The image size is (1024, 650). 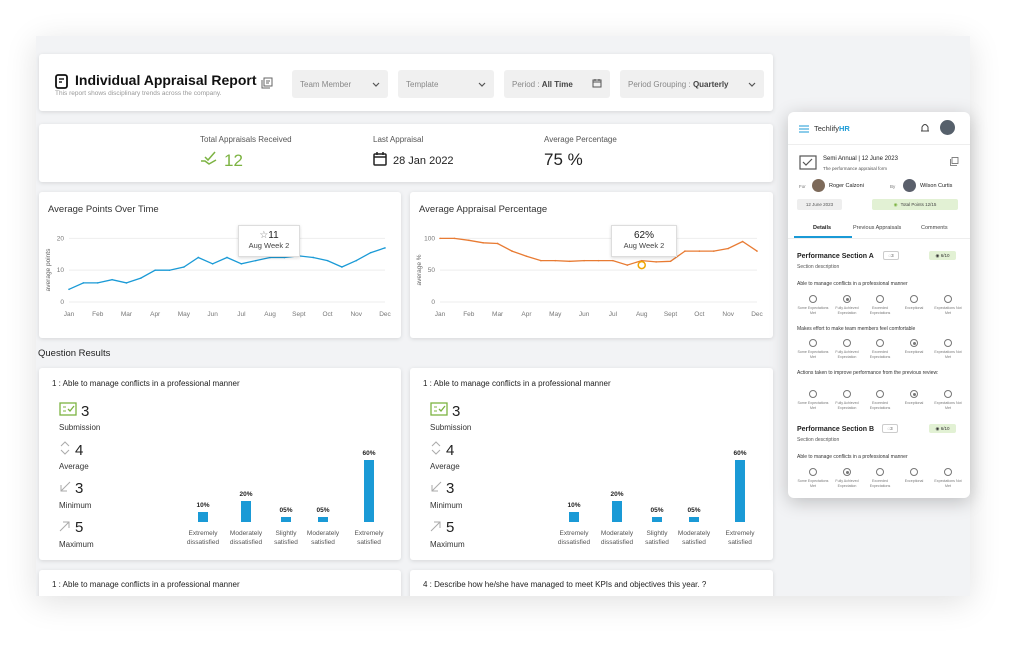 What do you see at coordinates (451, 427) in the screenshot?
I see `metric-label: Submission` at bounding box center [451, 427].